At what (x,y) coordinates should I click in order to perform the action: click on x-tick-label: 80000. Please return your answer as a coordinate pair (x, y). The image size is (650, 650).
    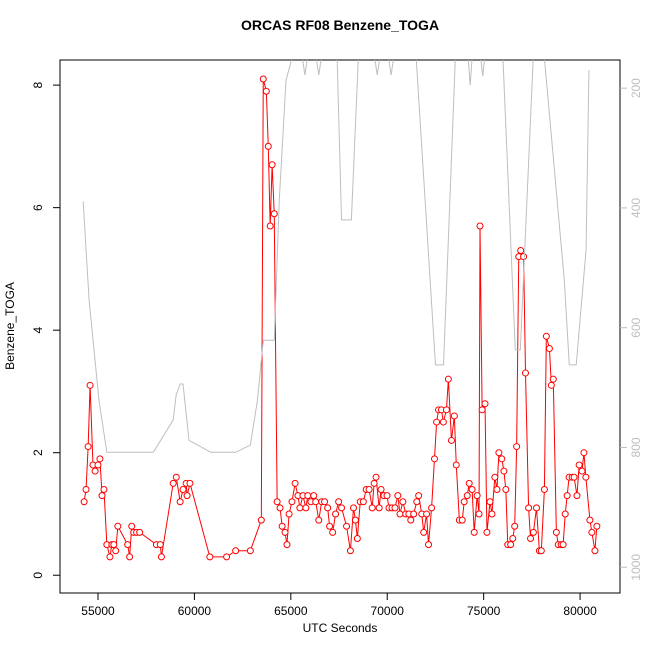
    Looking at the image, I should click on (580, 611).